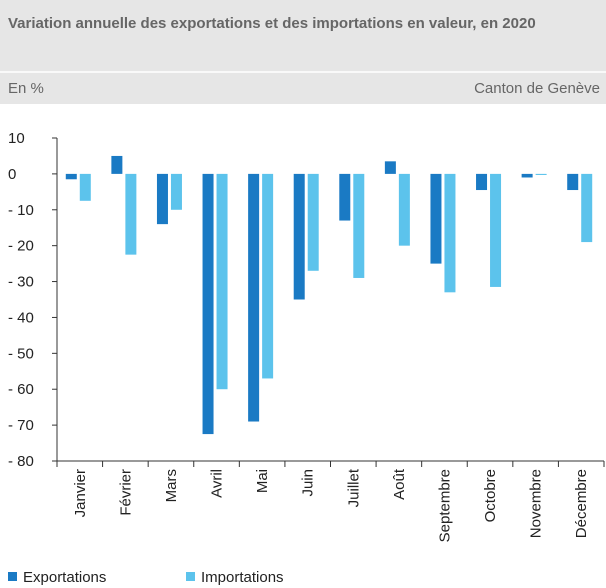 Image resolution: width=606 pixels, height=588 pixels. Describe the element at coordinates (21, 425) in the screenshot. I see `y-tick-label: - 70` at that location.